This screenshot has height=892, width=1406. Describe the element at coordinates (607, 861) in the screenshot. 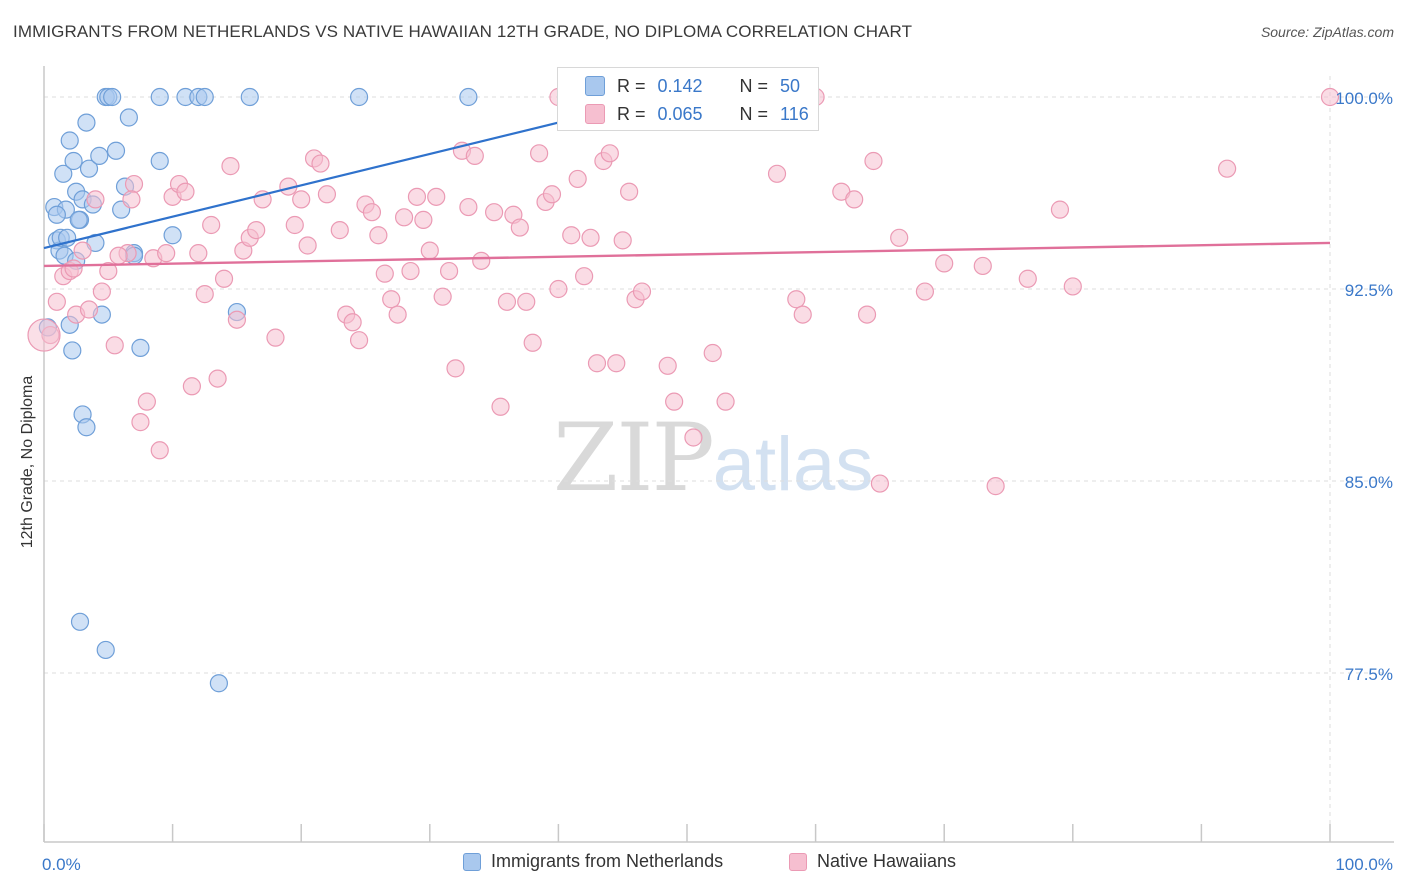

I see `legend-label: Immigrants from Netherlands` at that location.